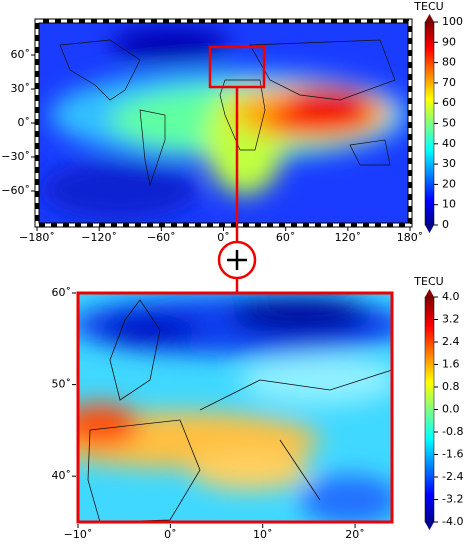 The height and width of the screenshot is (547, 474). Describe the element at coordinates (452, 431) in the screenshot. I see `colorbar-tick-label: -0.8` at that location.